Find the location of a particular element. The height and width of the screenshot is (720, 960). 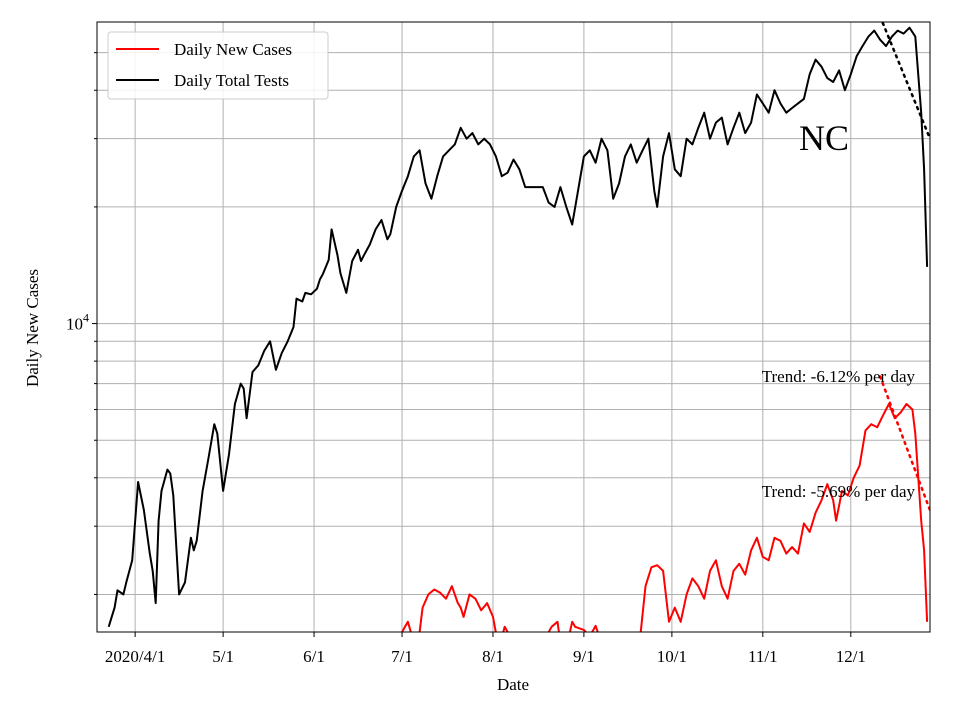

x-tick-label: 8/1 is located at coordinates (493, 656).